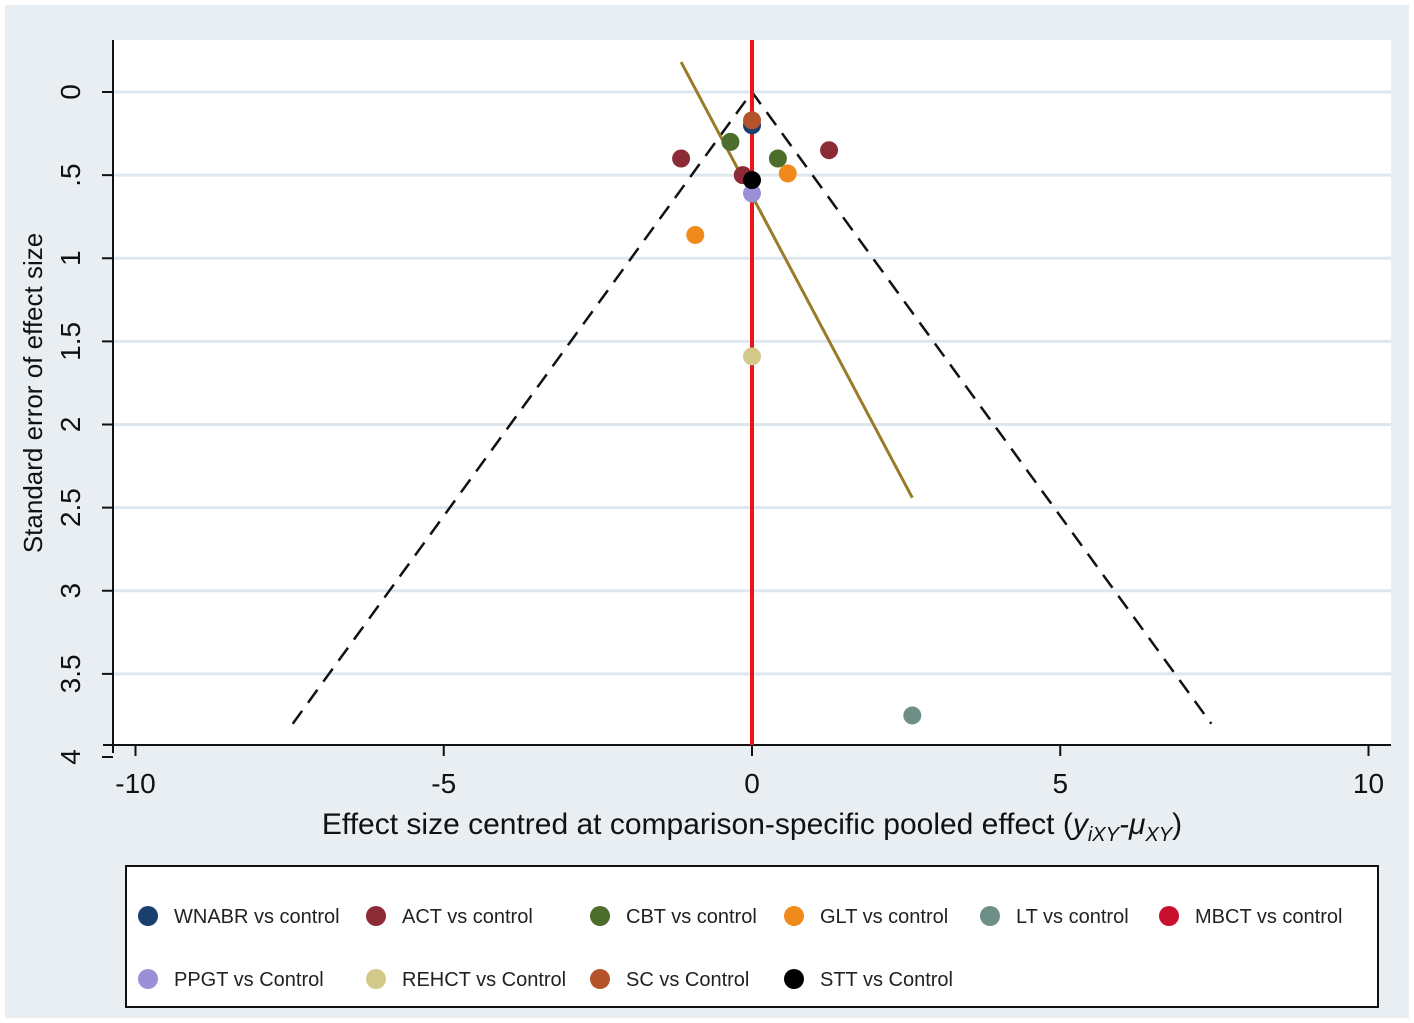  What do you see at coordinates (70, 258) in the screenshot?
I see `y-tick-label: 1` at bounding box center [70, 258].